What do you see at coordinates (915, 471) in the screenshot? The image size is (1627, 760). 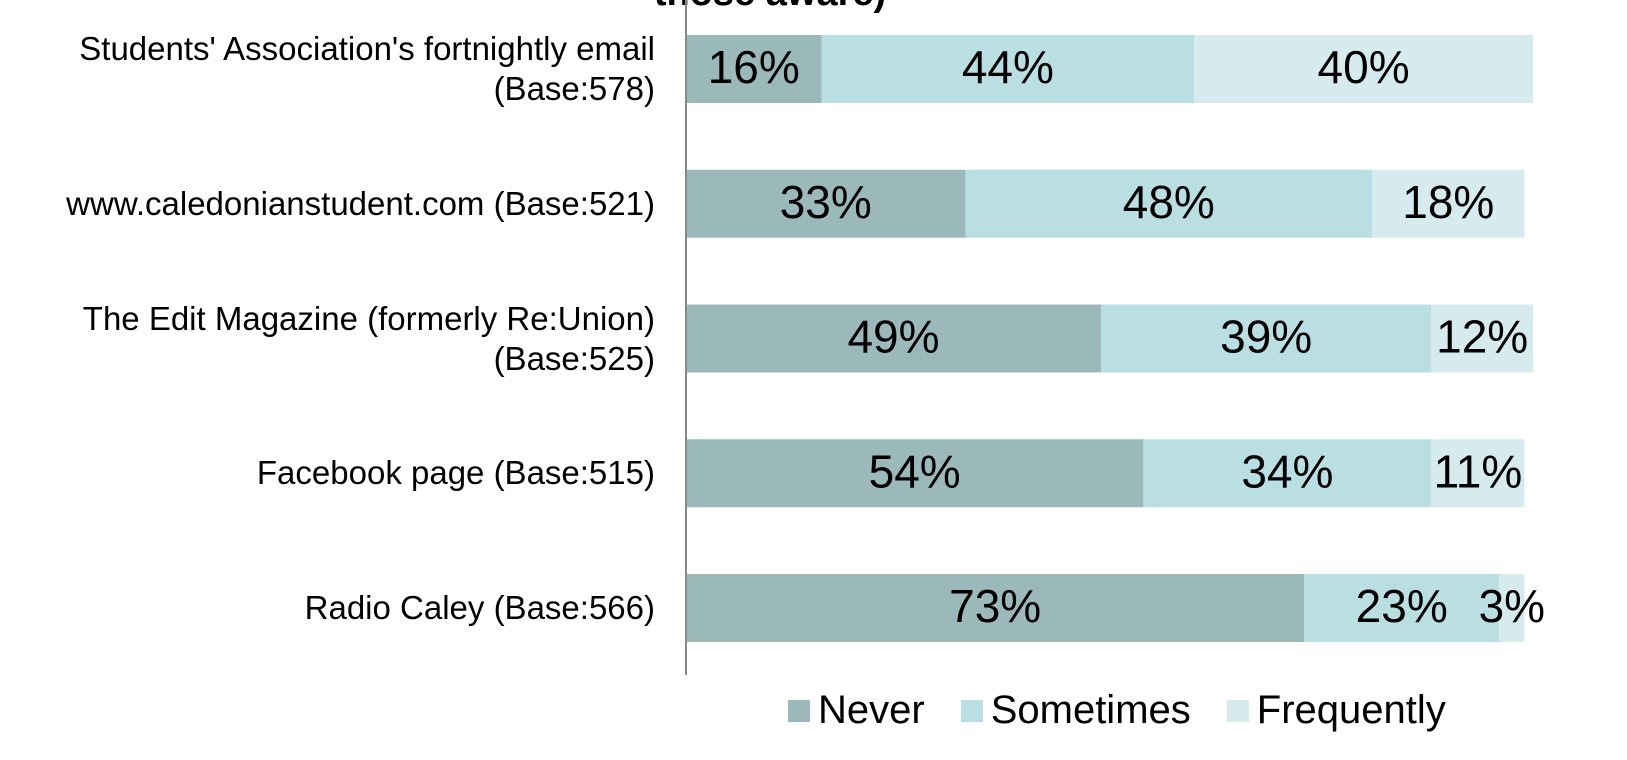 I see `data-label: 54%` at bounding box center [915, 471].